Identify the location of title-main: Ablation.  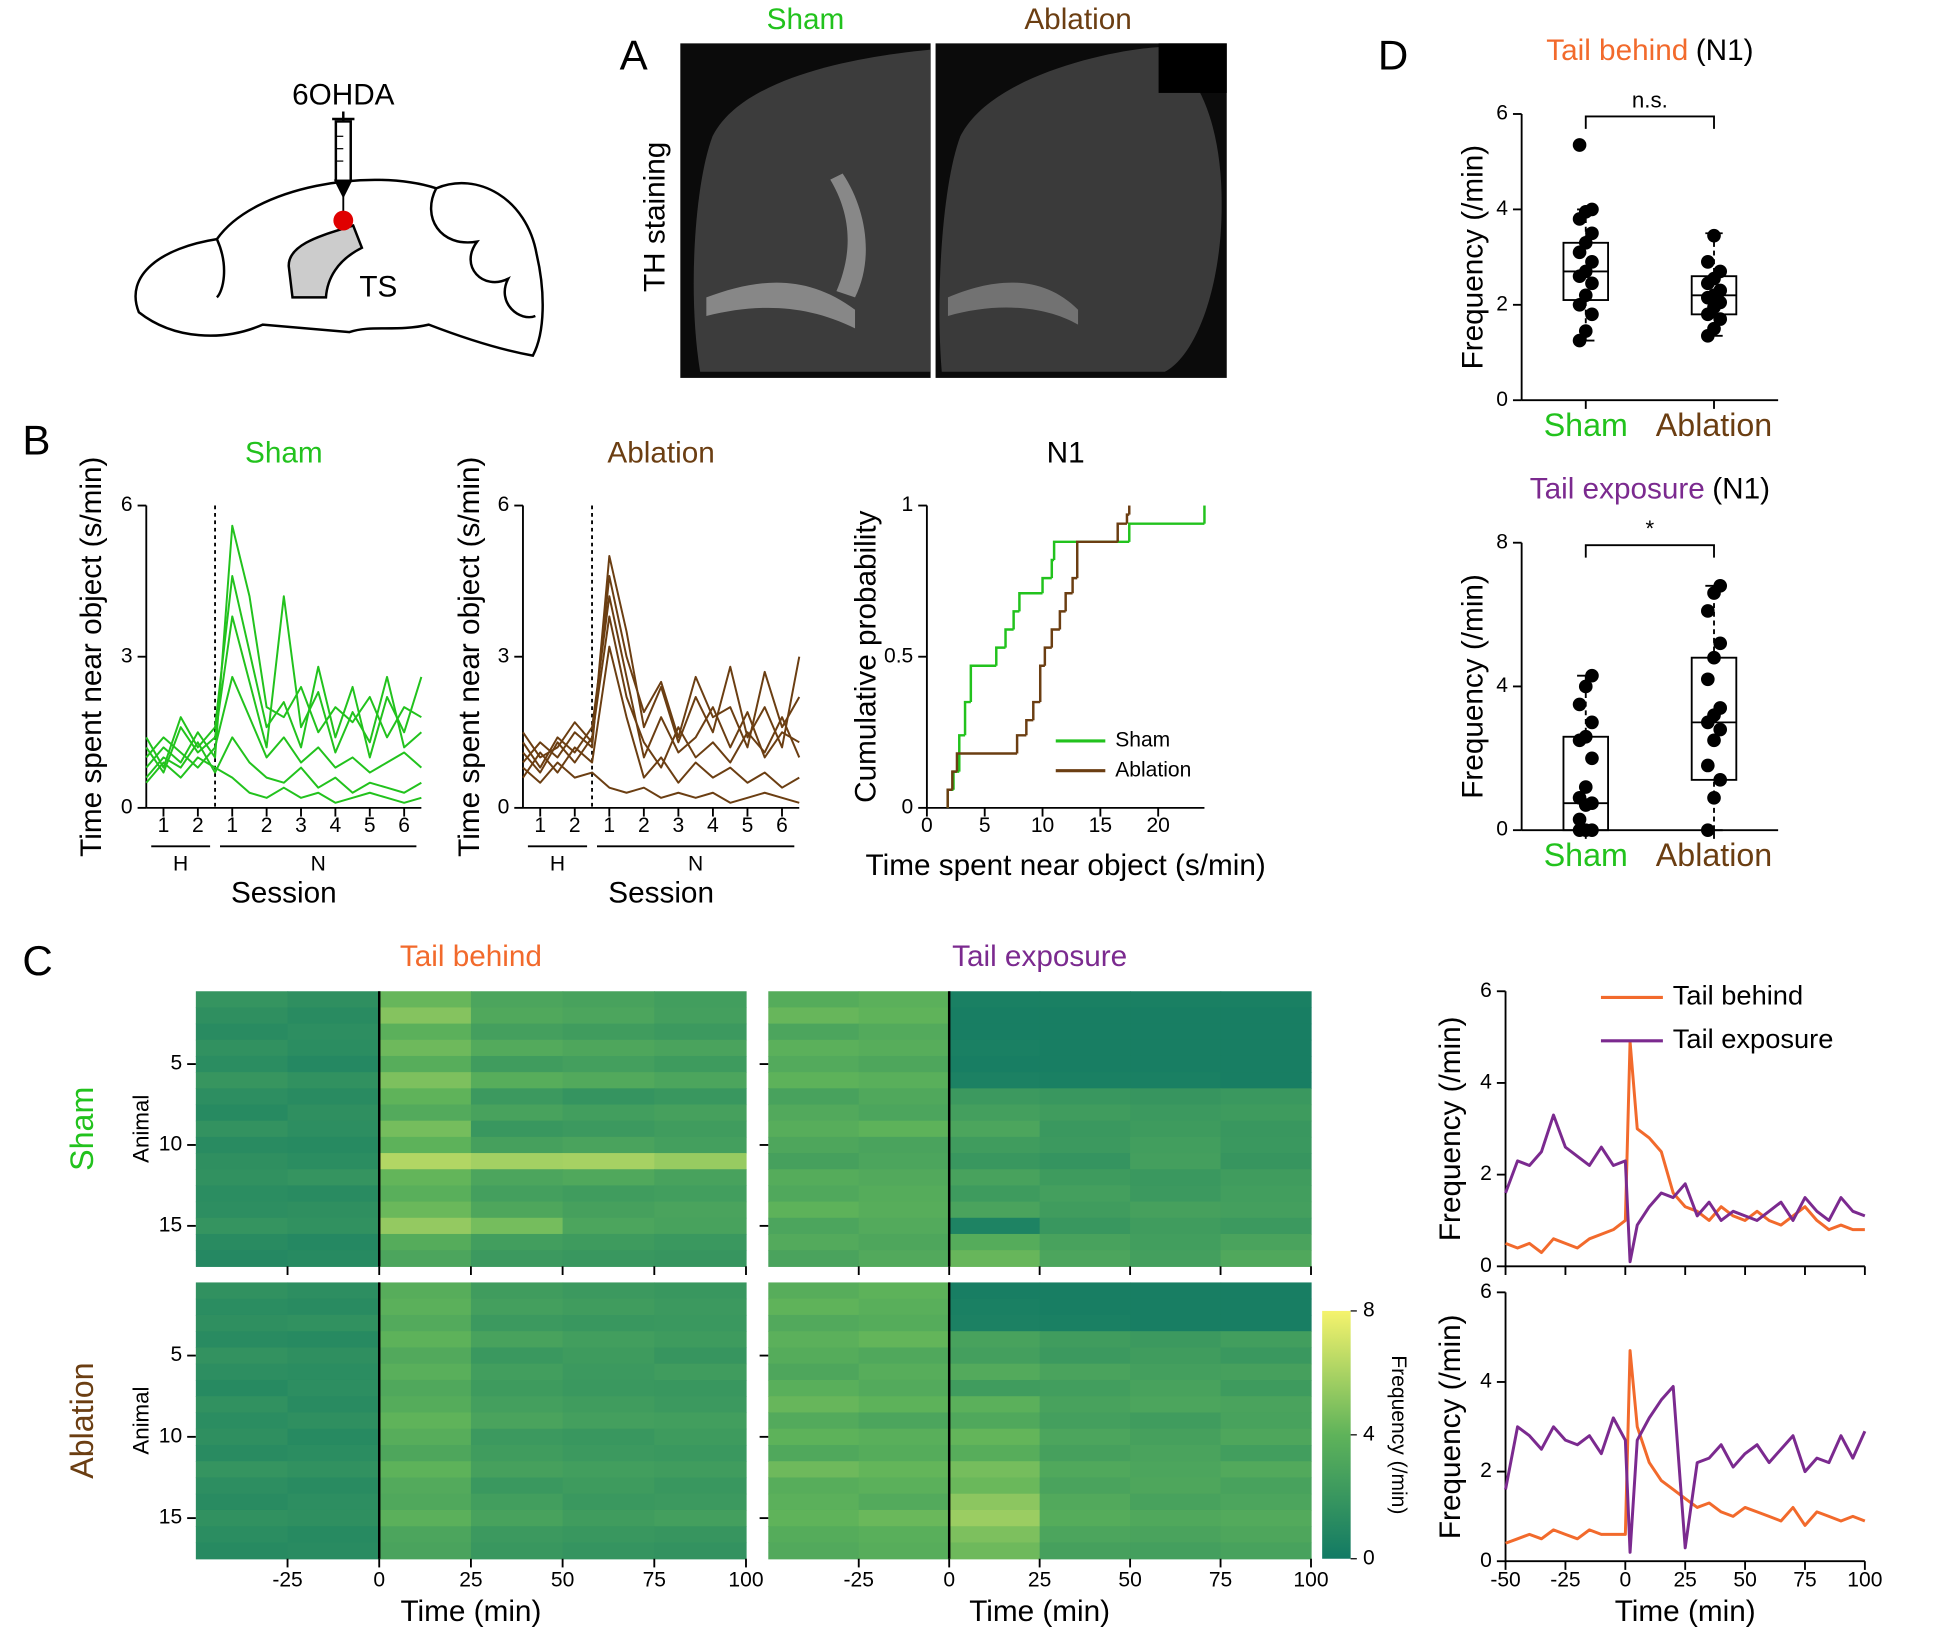
(660, 453).